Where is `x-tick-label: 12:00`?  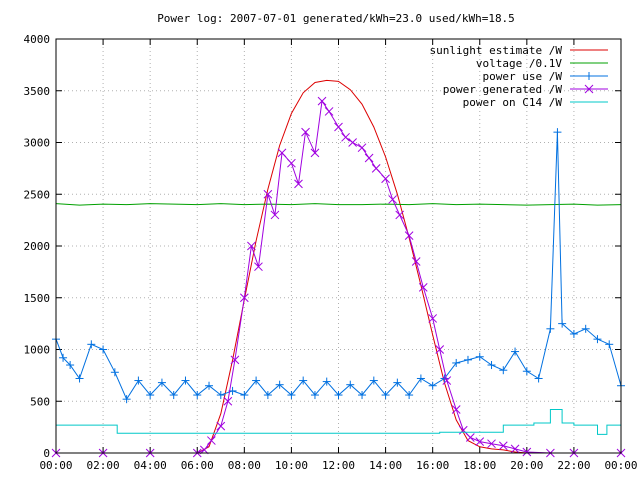
x-tick-label: 12:00 is located at coordinates (338, 465).